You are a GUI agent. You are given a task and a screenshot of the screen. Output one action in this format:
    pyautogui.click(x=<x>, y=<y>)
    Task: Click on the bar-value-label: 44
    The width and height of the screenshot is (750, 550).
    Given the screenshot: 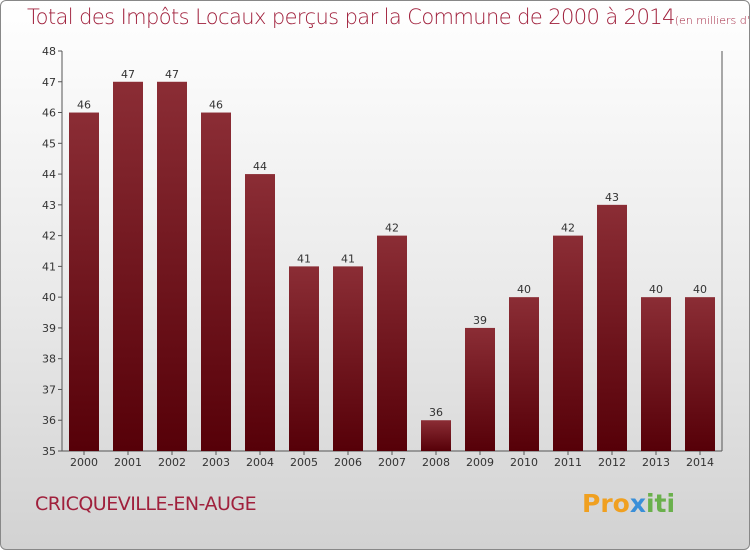 What is the action you would take?
    pyautogui.click(x=260, y=166)
    